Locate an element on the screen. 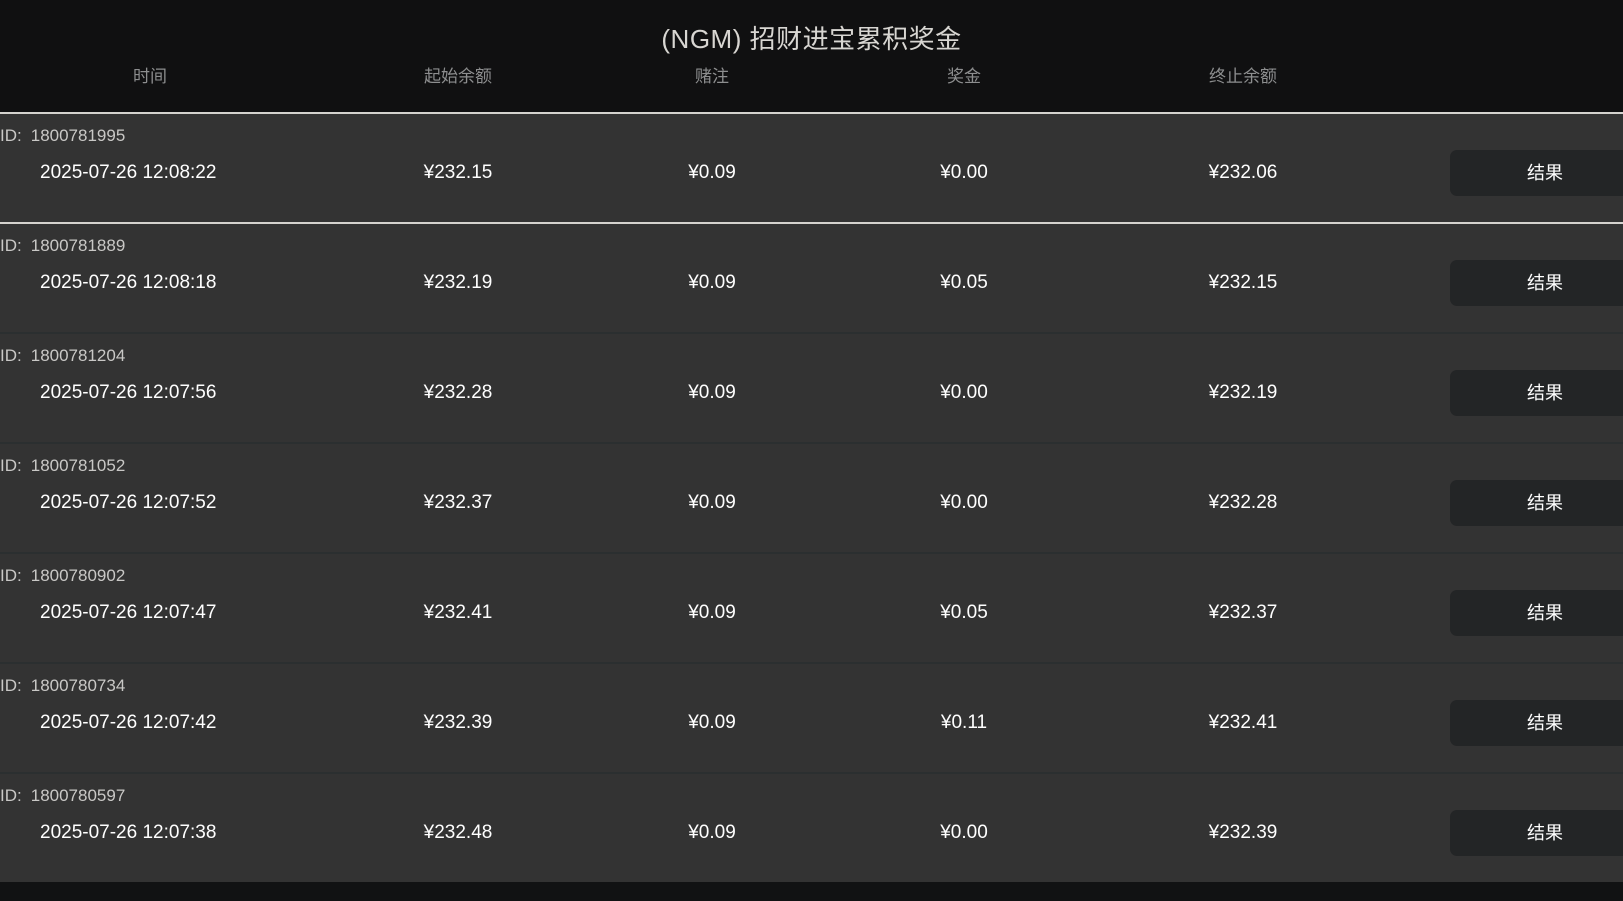 Image resolution: width=1623 pixels, height=901 pixels. cell-start-balance: ¥232.19 is located at coordinates (458, 282).